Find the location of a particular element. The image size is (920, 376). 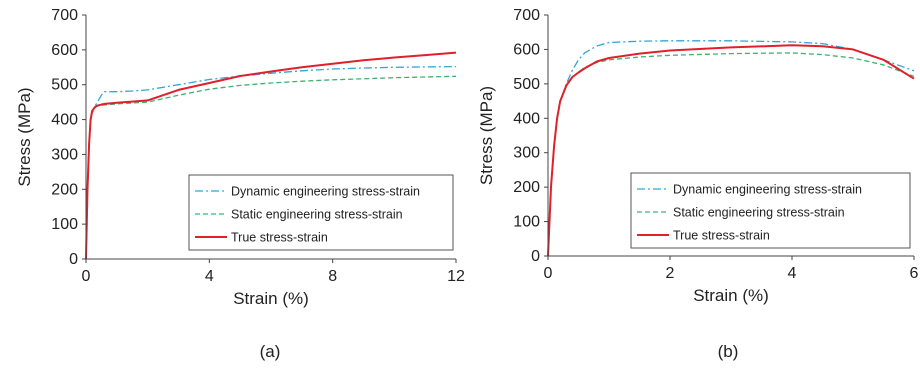

x-axis-title-b: Strain (%) is located at coordinates (731, 295).